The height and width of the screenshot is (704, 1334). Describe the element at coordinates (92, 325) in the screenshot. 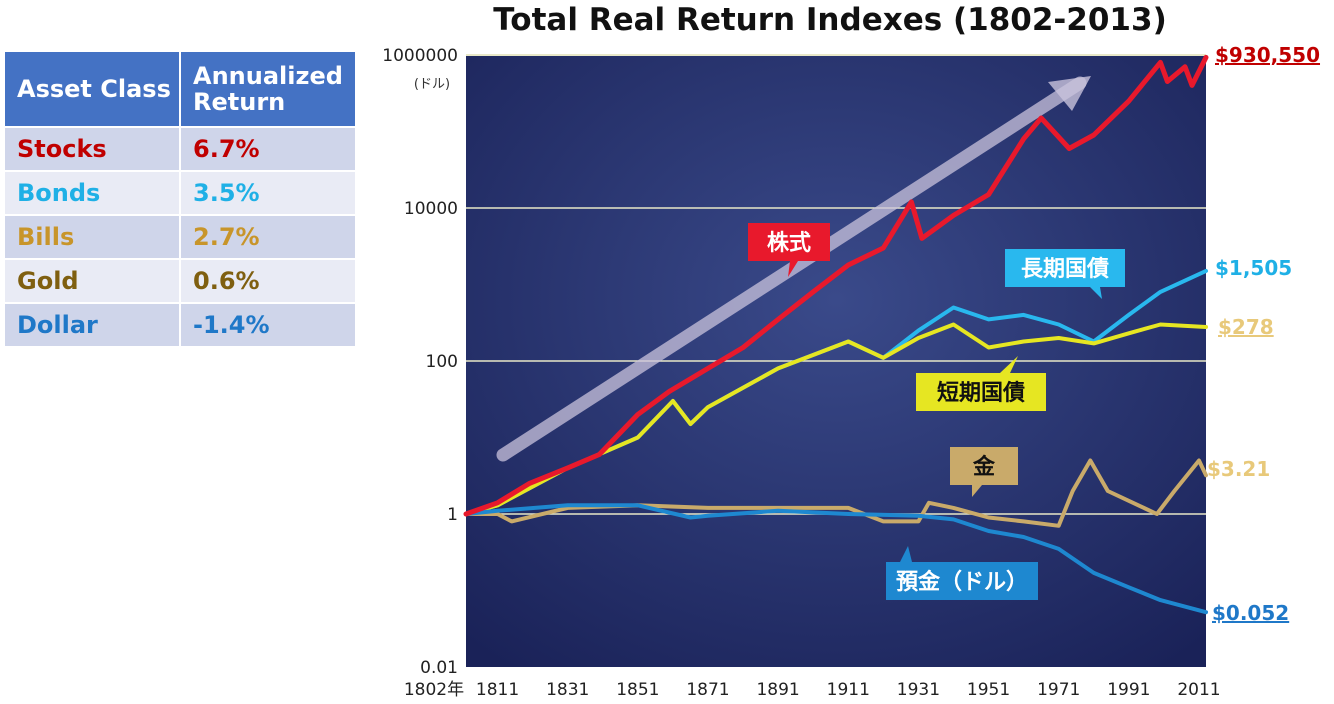

I see `asset-dollar: Dollar` at that location.